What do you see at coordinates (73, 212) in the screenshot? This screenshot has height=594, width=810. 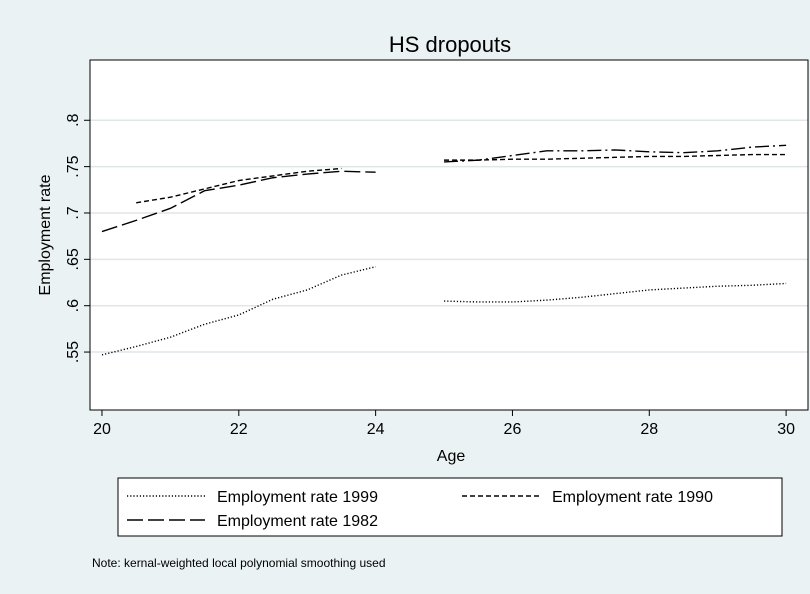 I see `y-tick-label: .7` at bounding box center [73, 212].